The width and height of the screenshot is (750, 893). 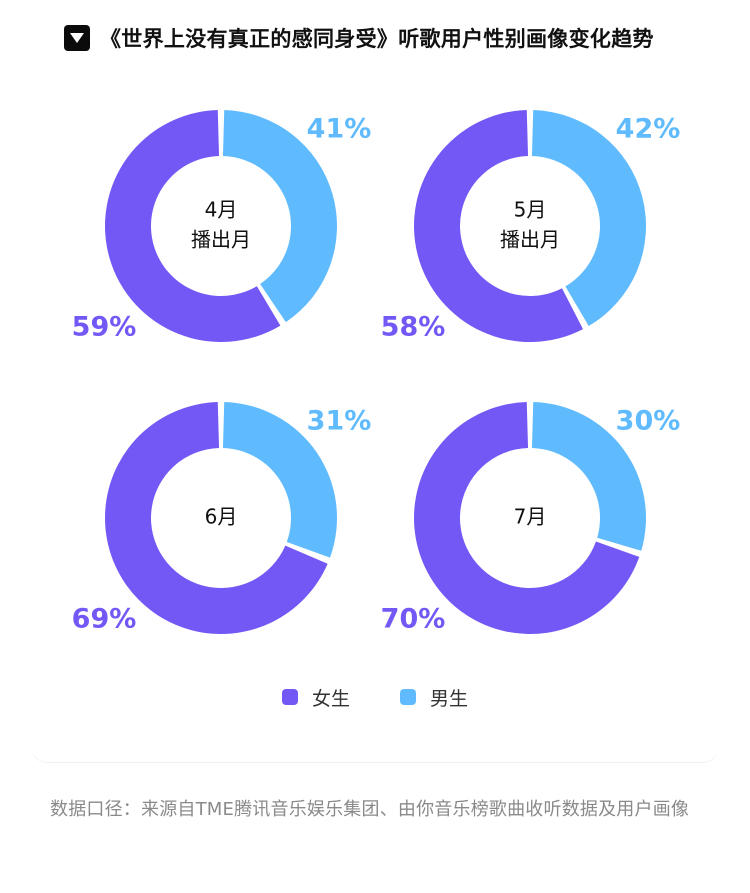 I want to click on donut-center-label: 7月, so click(x=530, y=517).